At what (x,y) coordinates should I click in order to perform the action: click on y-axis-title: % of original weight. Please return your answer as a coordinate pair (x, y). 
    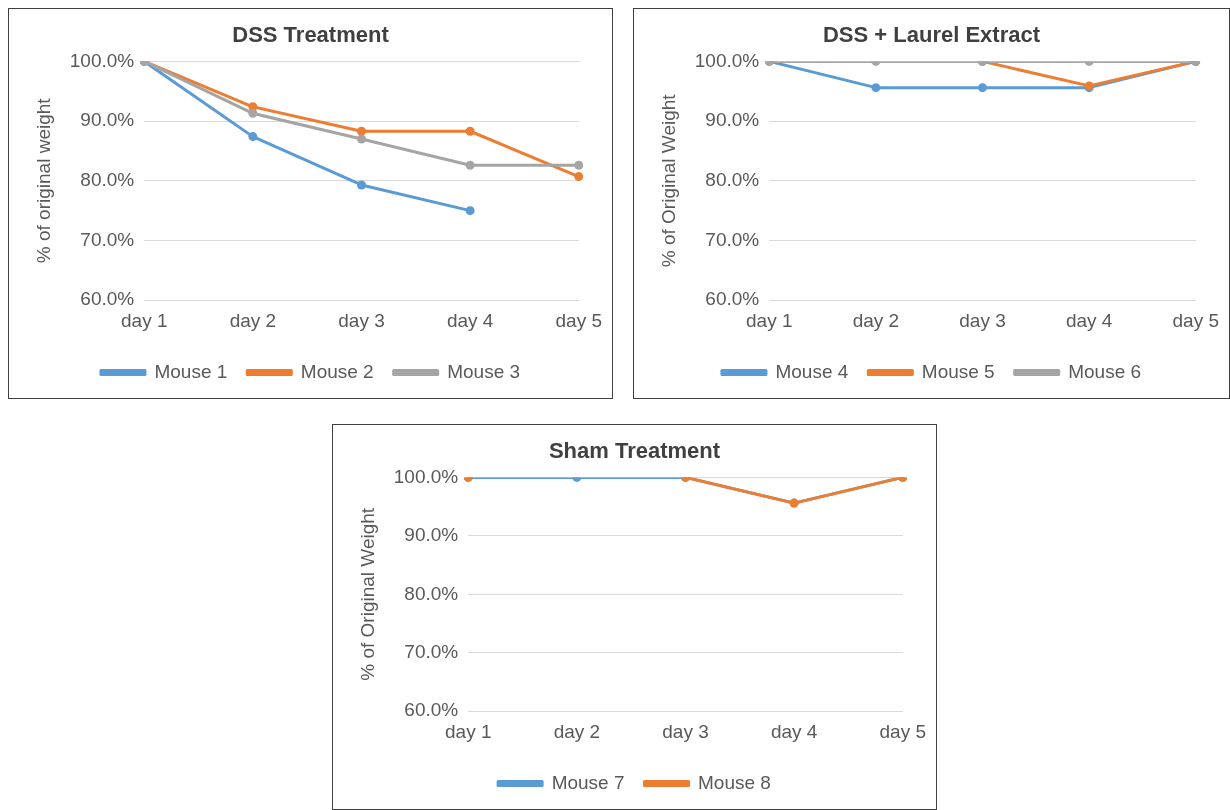
    Looking at the image, I should click on (43, 180).